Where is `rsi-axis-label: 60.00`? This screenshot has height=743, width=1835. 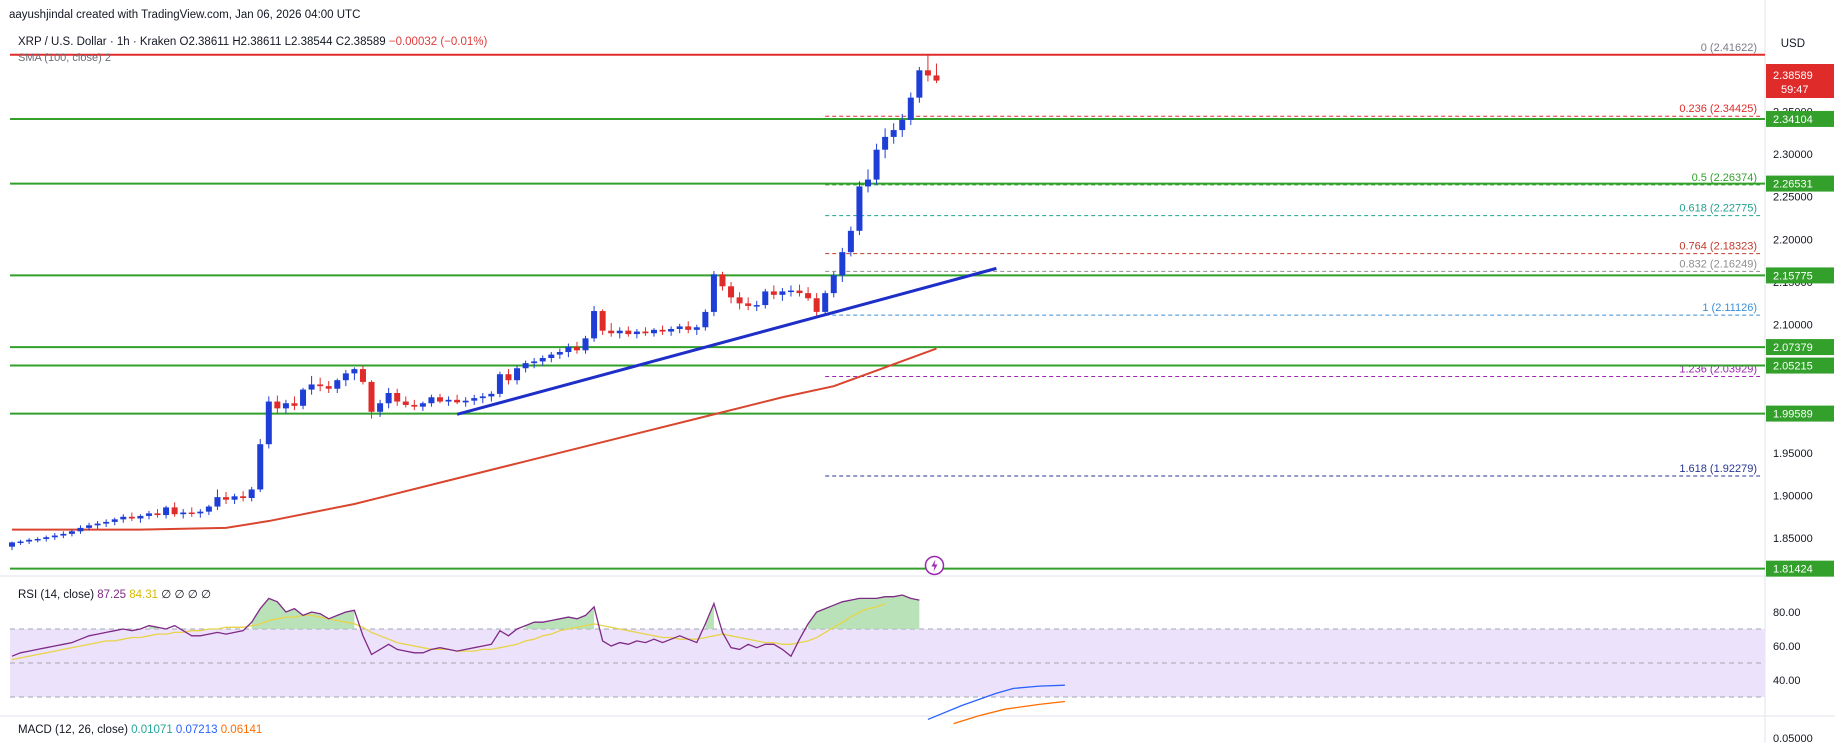 rsi-axis-label: 60.00 is located at coordinates (1787, 647).